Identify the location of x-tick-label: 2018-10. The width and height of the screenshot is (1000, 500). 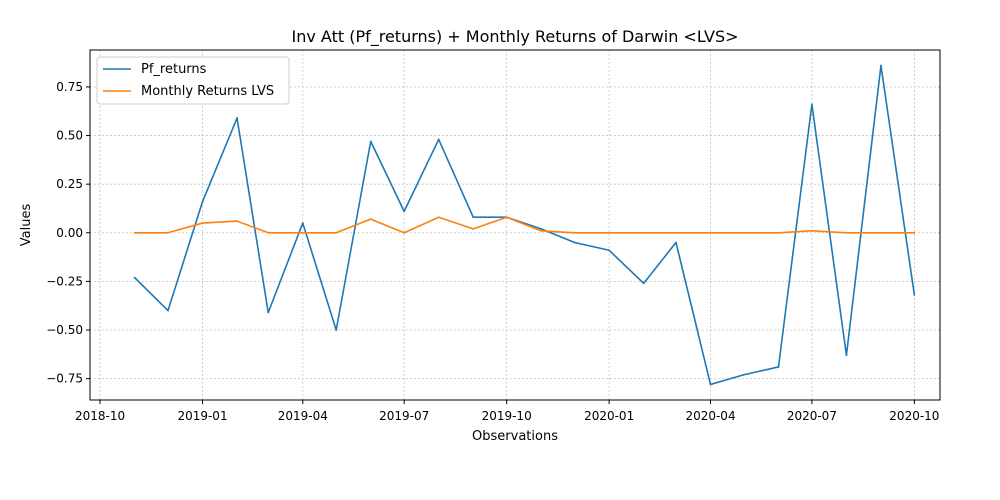
(100, 416).